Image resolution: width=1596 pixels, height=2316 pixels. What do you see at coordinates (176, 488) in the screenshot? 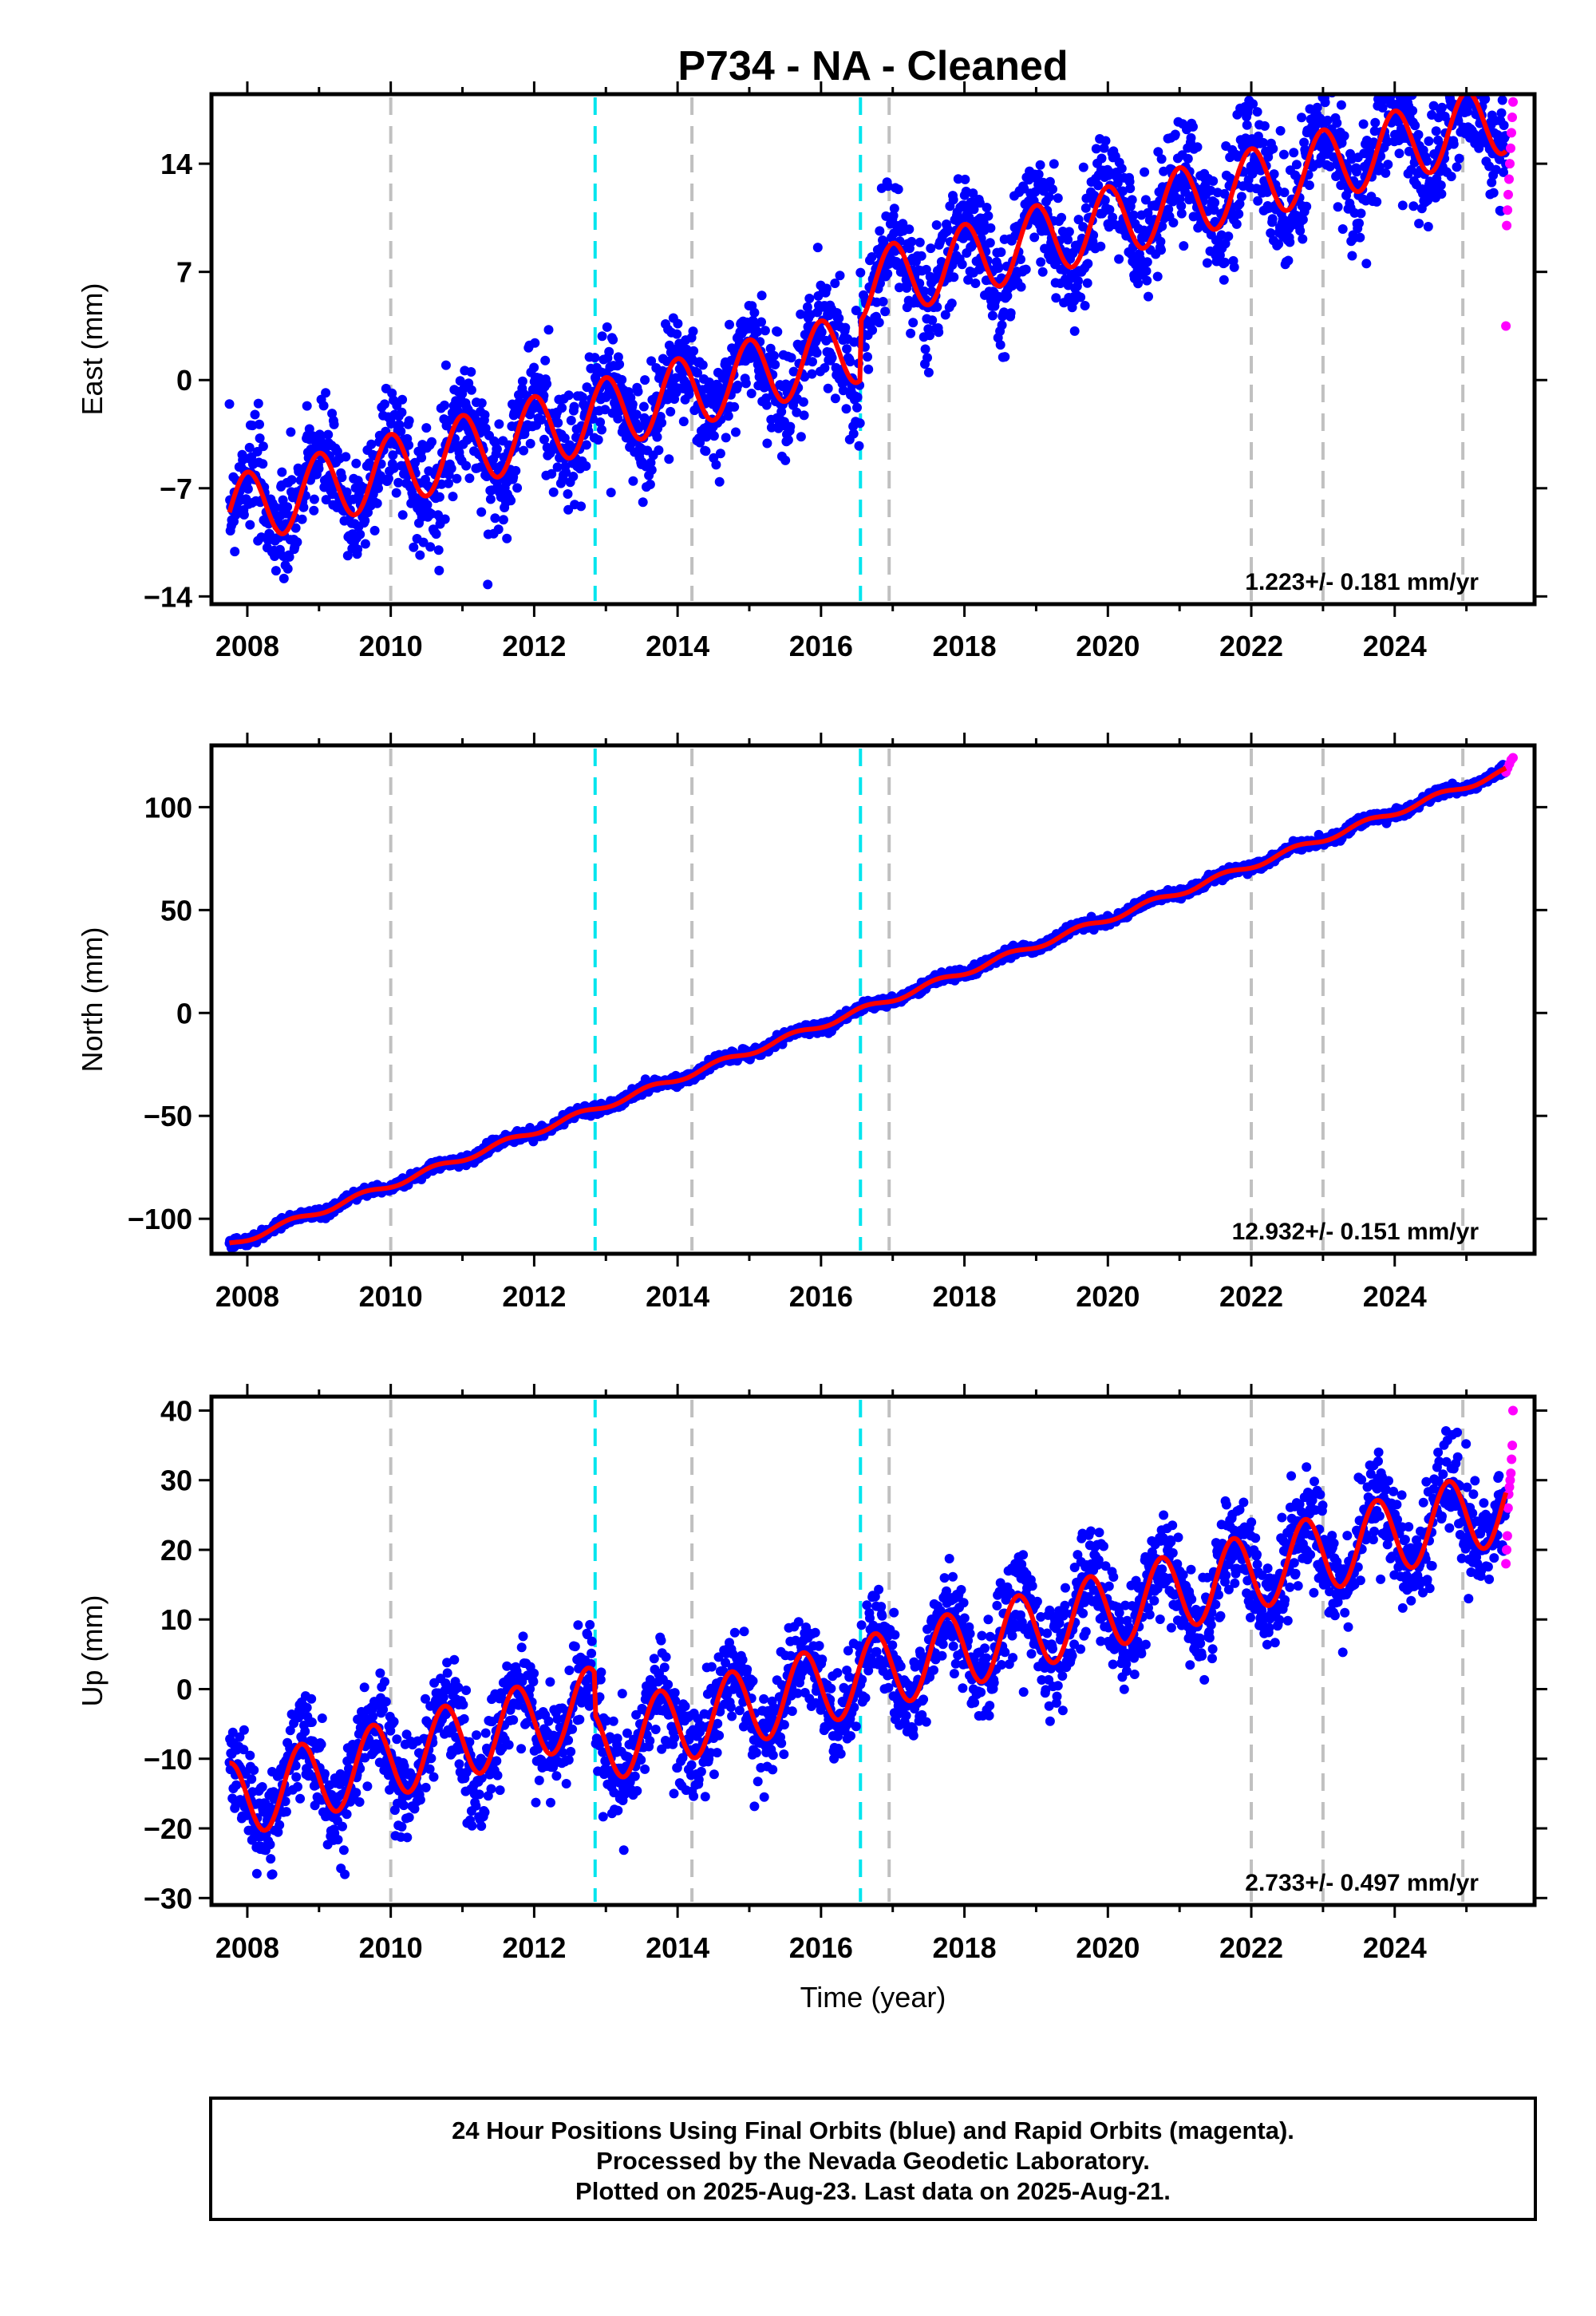
I see `y-tick-label: −7` at bounding box center [176, 488].